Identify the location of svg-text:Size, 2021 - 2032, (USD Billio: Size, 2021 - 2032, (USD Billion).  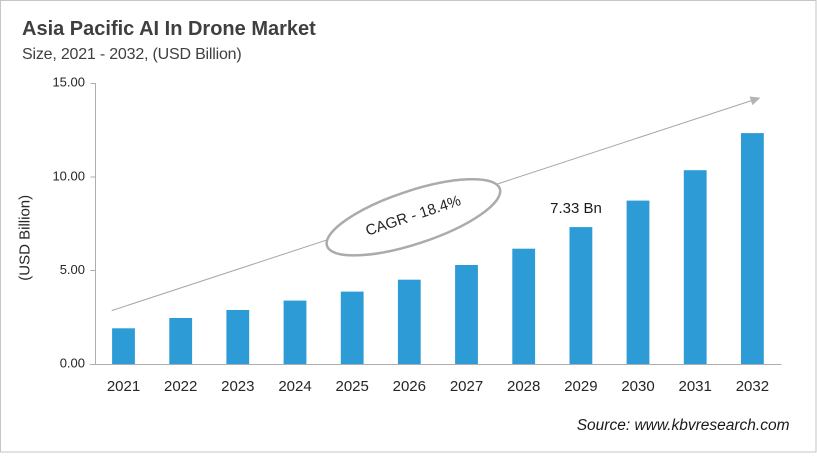
(131, 54).